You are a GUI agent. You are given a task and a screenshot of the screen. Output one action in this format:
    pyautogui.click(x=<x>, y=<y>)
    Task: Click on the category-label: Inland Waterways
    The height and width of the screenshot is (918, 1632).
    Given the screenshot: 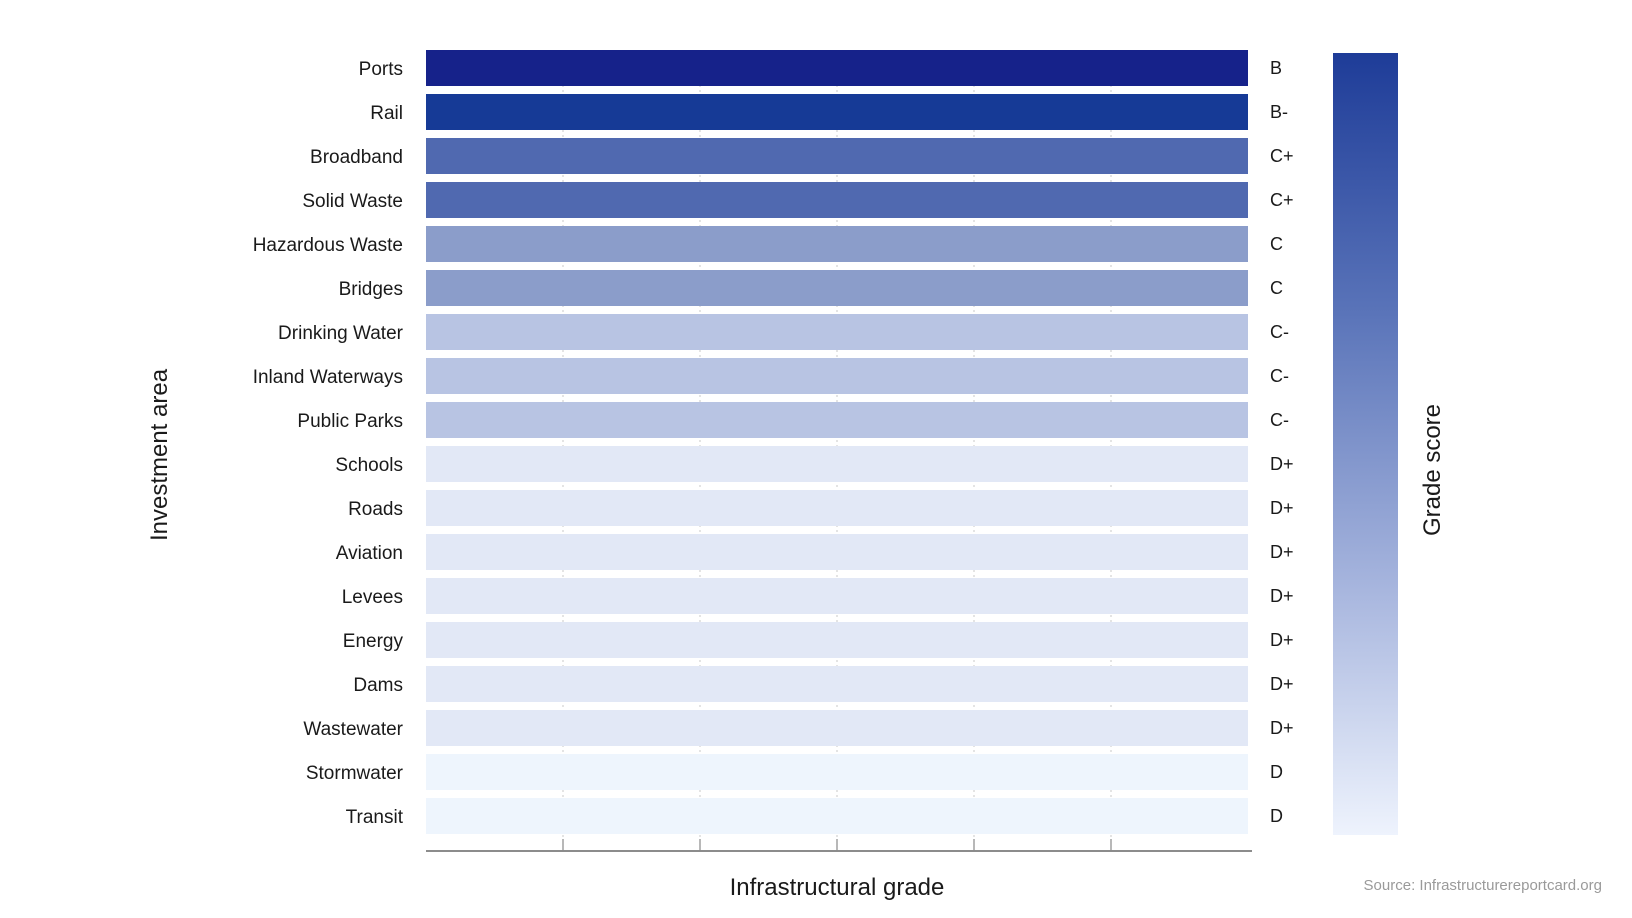 What is the action you would take?
    pyautogui.click(x=328, y=377)
    